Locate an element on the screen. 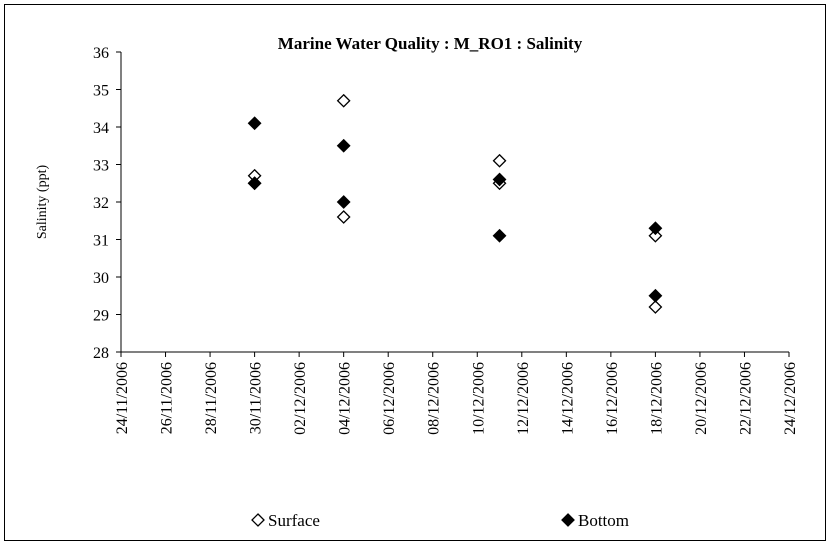 This screenshot has width=832, height=545. y-tick-label: 35 is located at coordinates (101, 91).